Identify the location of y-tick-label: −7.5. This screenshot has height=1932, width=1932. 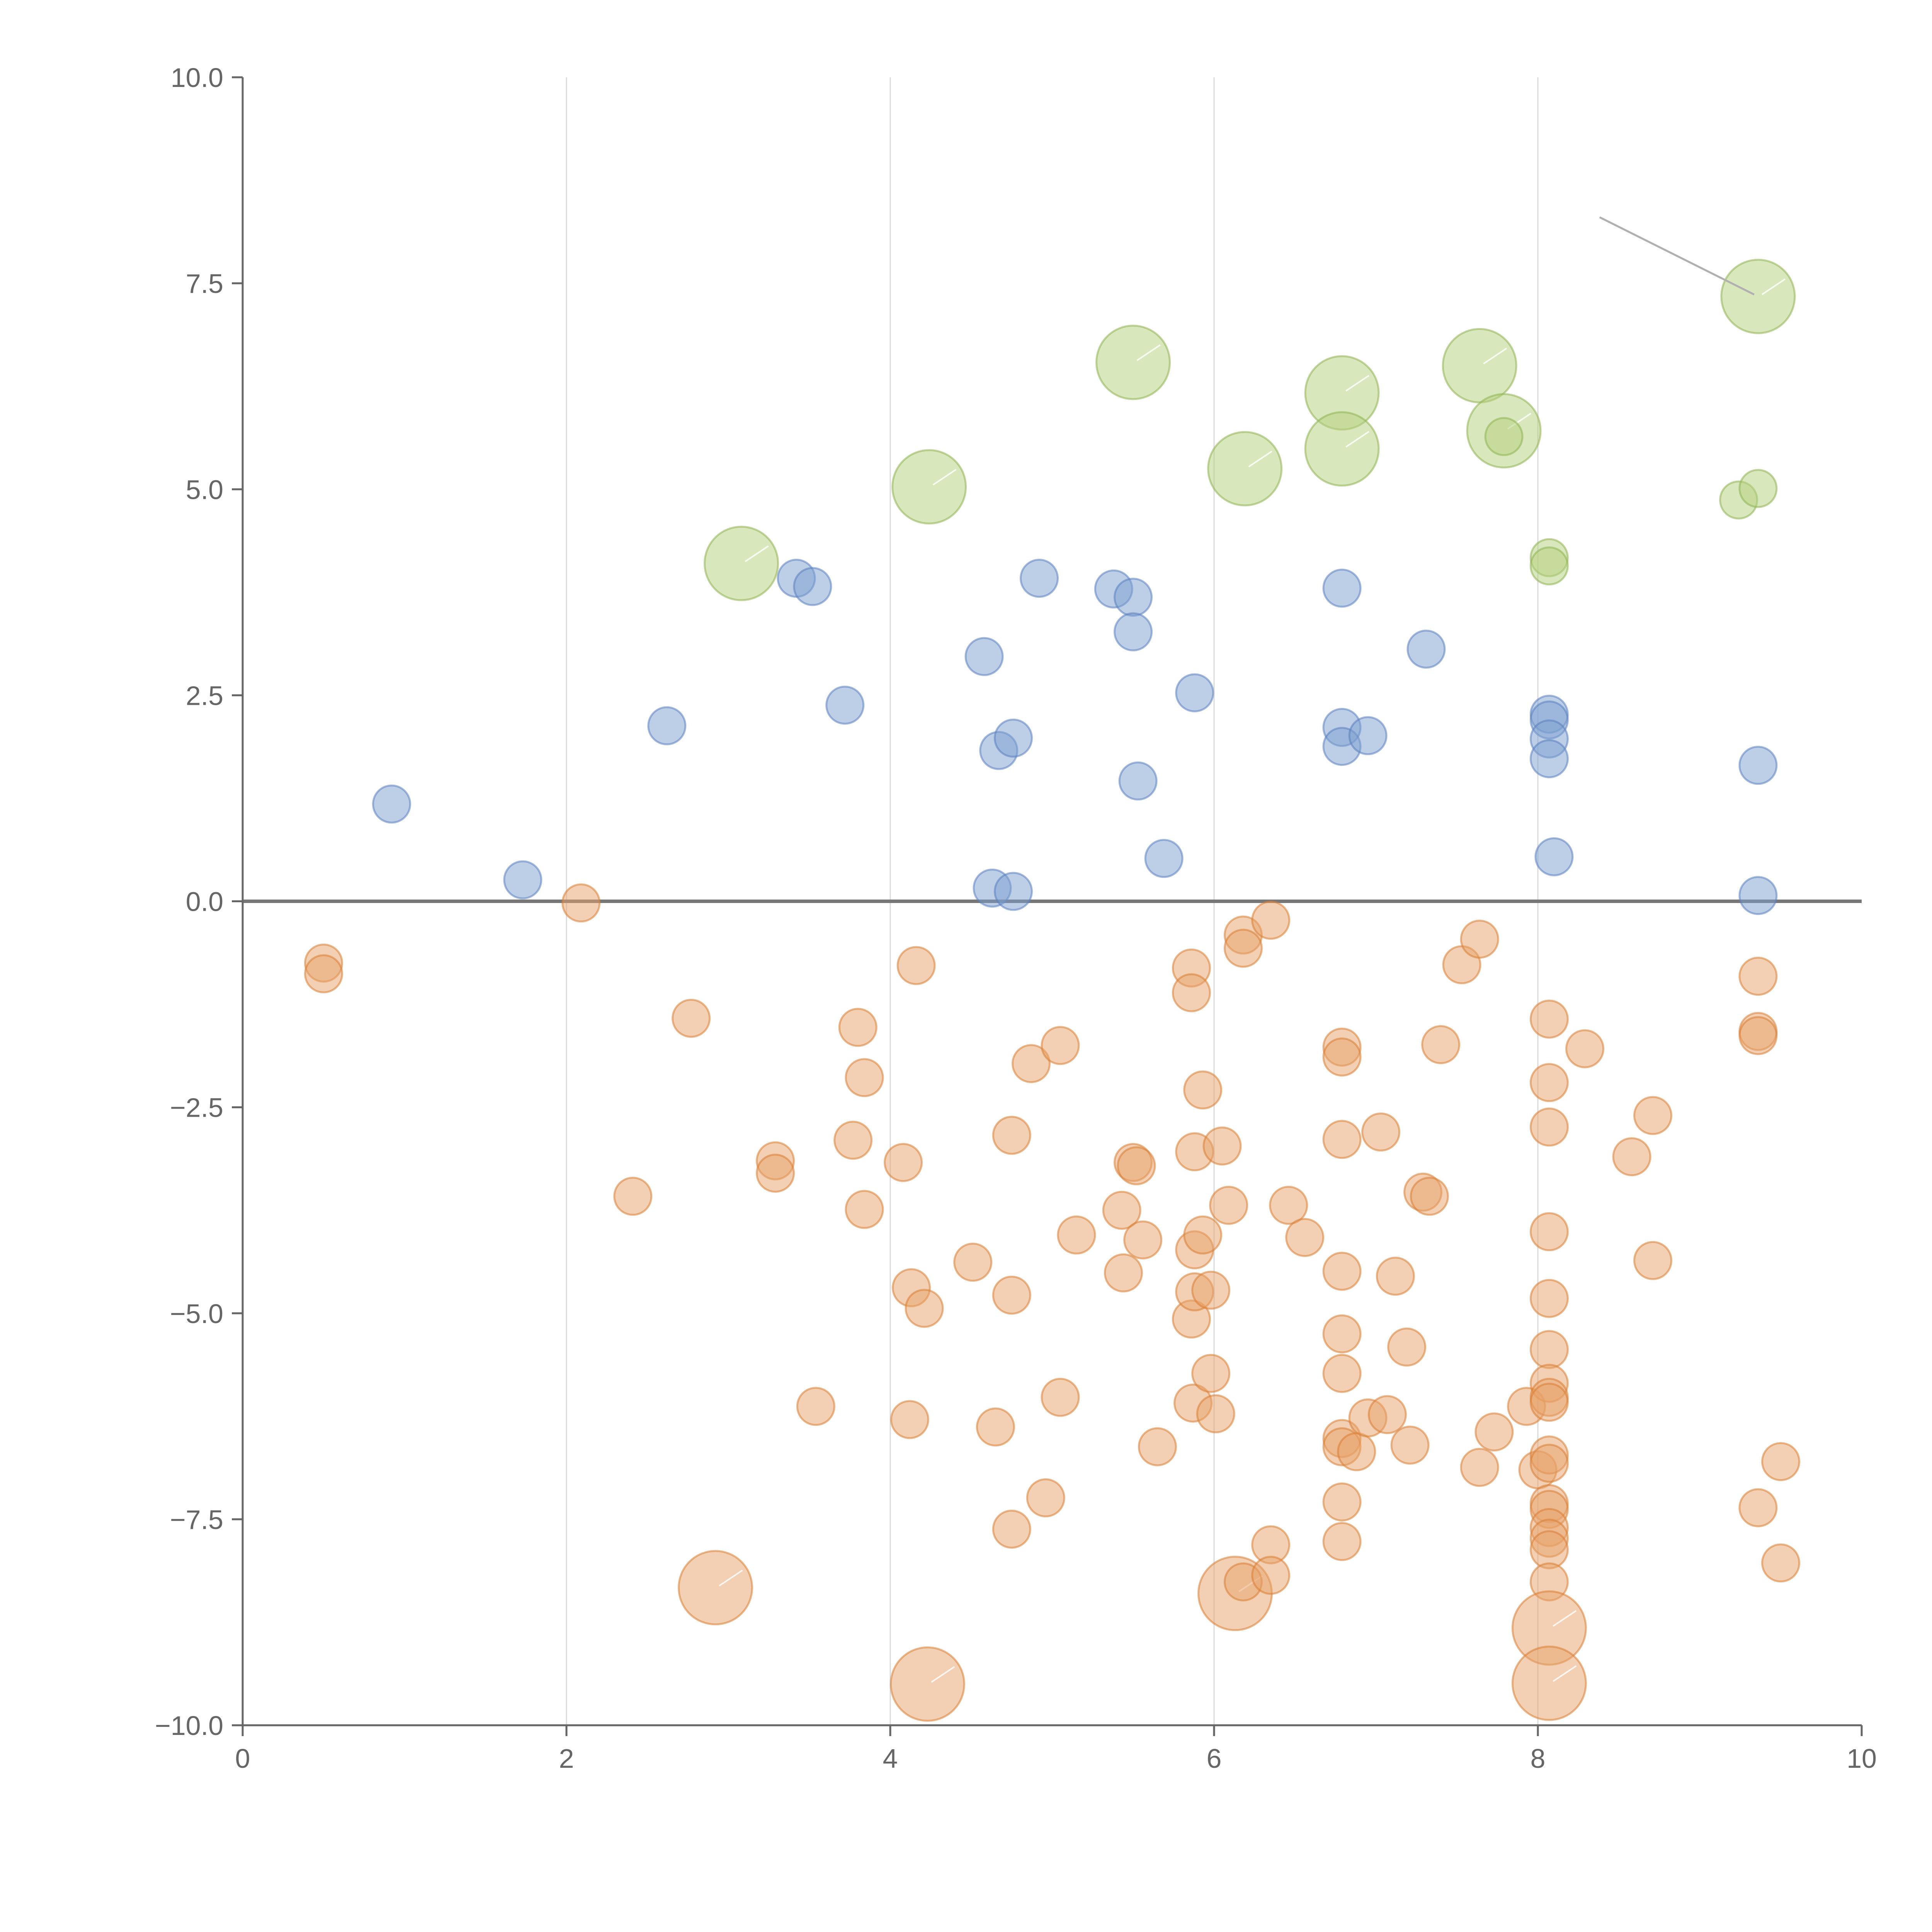
(197, 1520).